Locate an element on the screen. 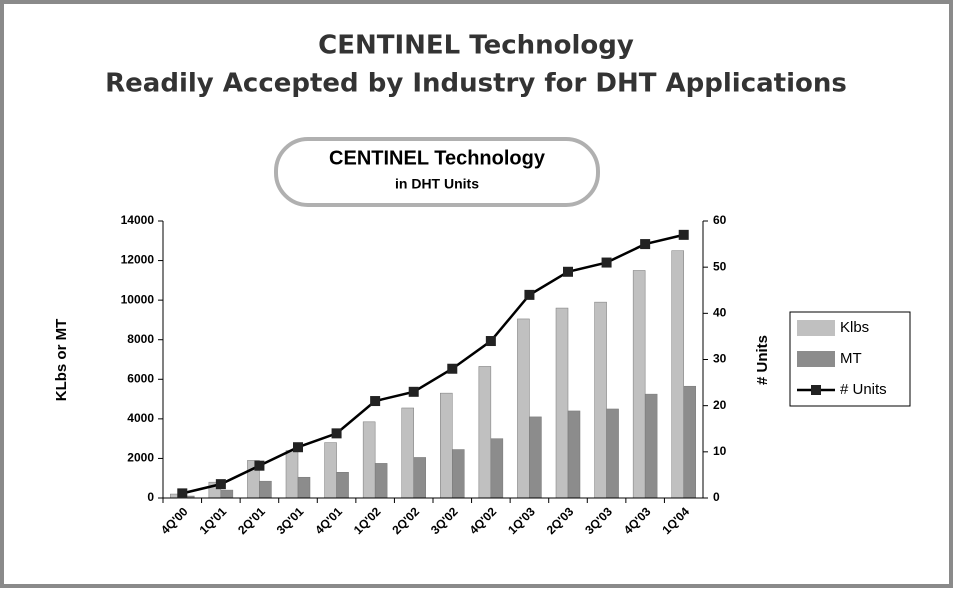 The height and width of the screenshot is (592, 953). y-tick-label: 12000 is located at coordinates (138, 260).